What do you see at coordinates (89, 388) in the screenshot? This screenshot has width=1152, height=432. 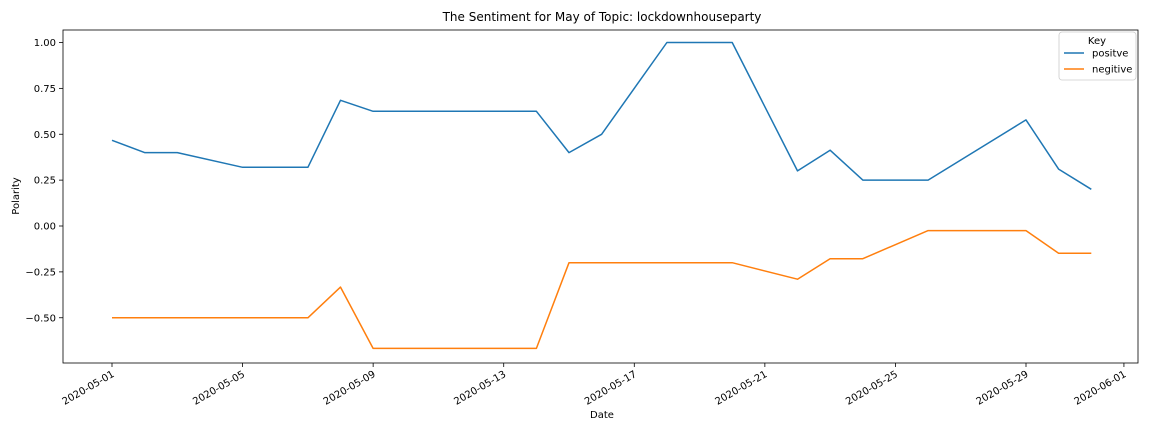 I see `x-tick-label: 2020-05-01` at bounding box center [89, 388].